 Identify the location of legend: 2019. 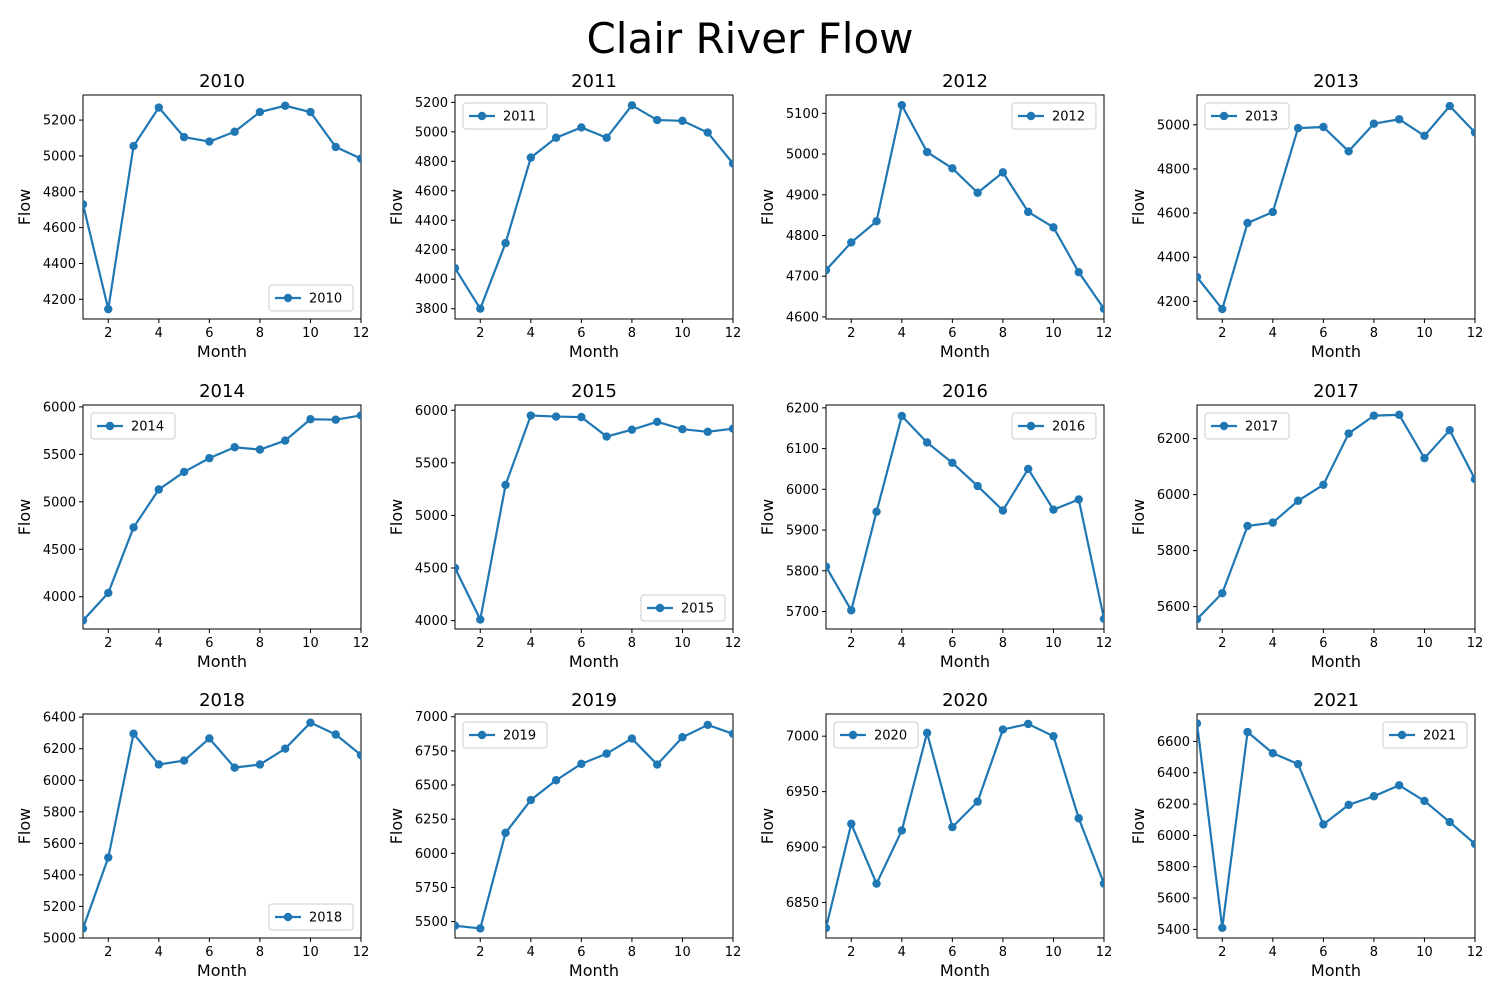
(505, 735).